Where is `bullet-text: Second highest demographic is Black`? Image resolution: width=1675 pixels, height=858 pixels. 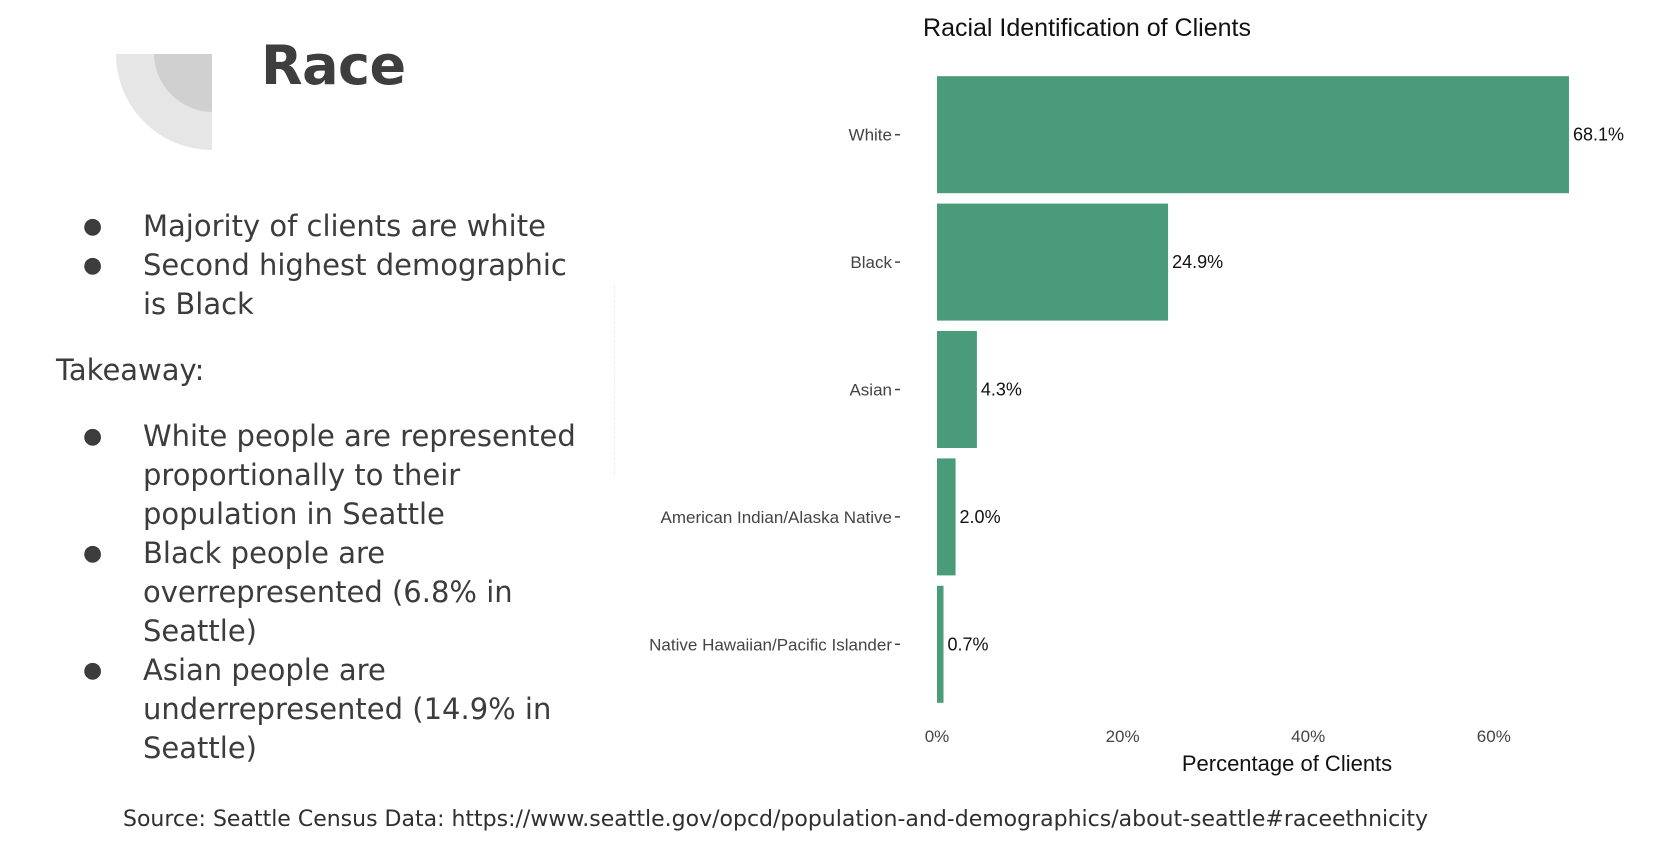 bullet-text: Second highest demographic is Black is located at coordinates (355, 284).